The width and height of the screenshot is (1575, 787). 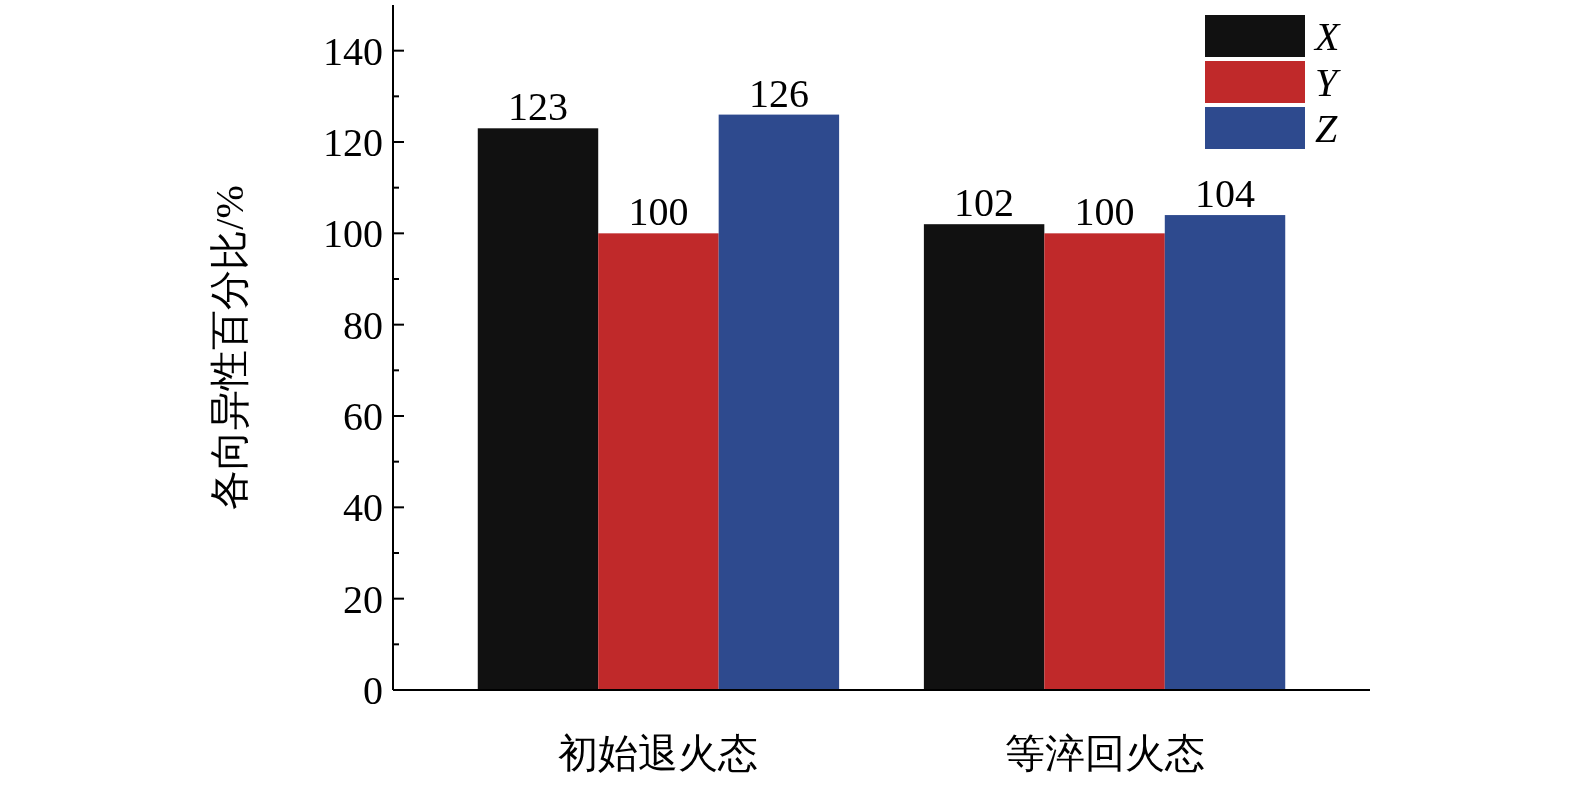 I want to click on legend-label: X, so click(x=1327, y=36).